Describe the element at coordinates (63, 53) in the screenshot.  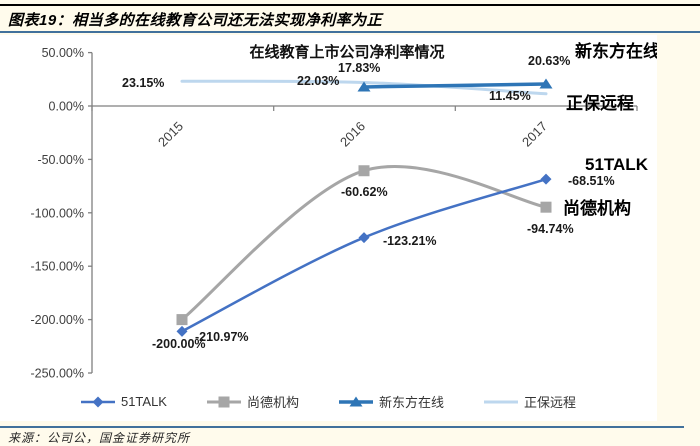
I see `y-tick-label: 50.00%` at that location.